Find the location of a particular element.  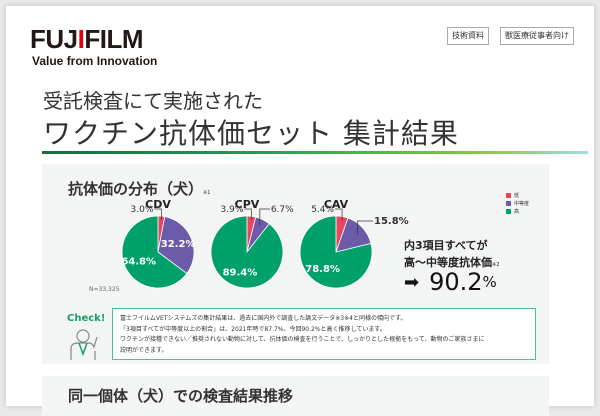

fujifilm-logo: FUJIFILM is located at coordinates (87, 39).